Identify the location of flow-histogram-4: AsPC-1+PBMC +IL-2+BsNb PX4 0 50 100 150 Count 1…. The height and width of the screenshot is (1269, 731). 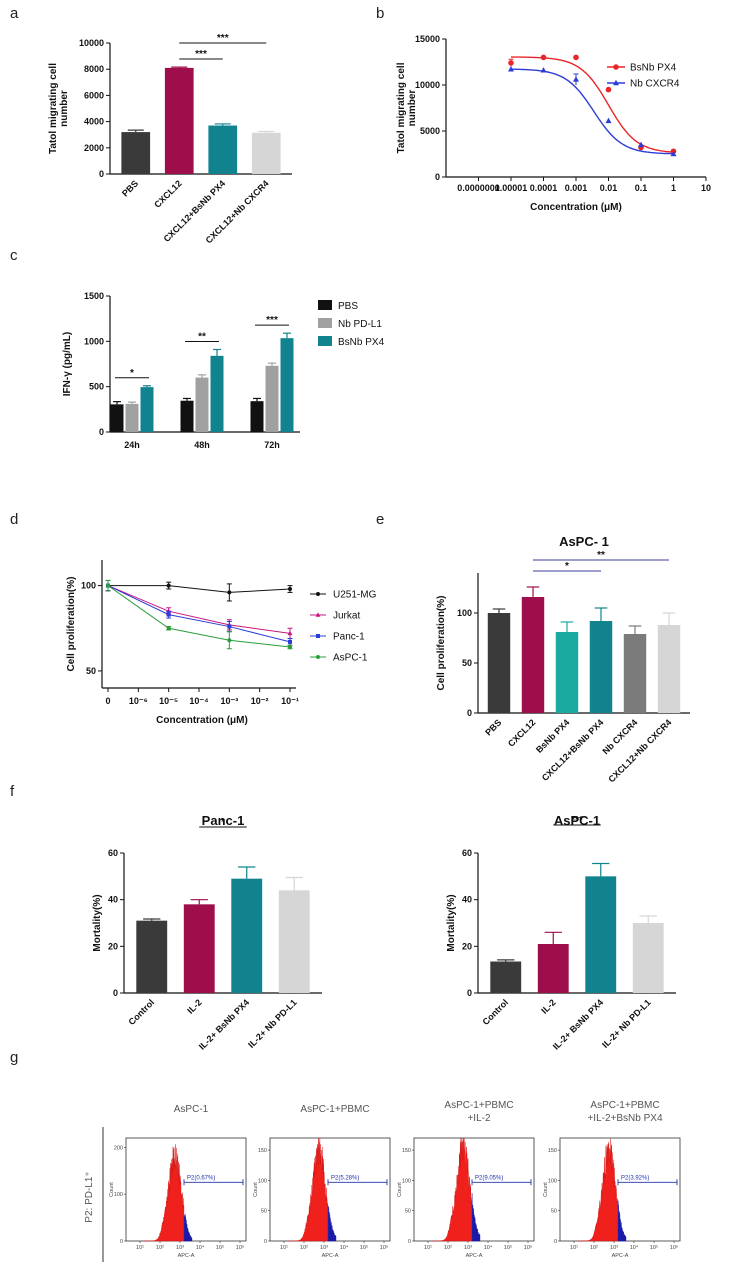
(612, 1179).